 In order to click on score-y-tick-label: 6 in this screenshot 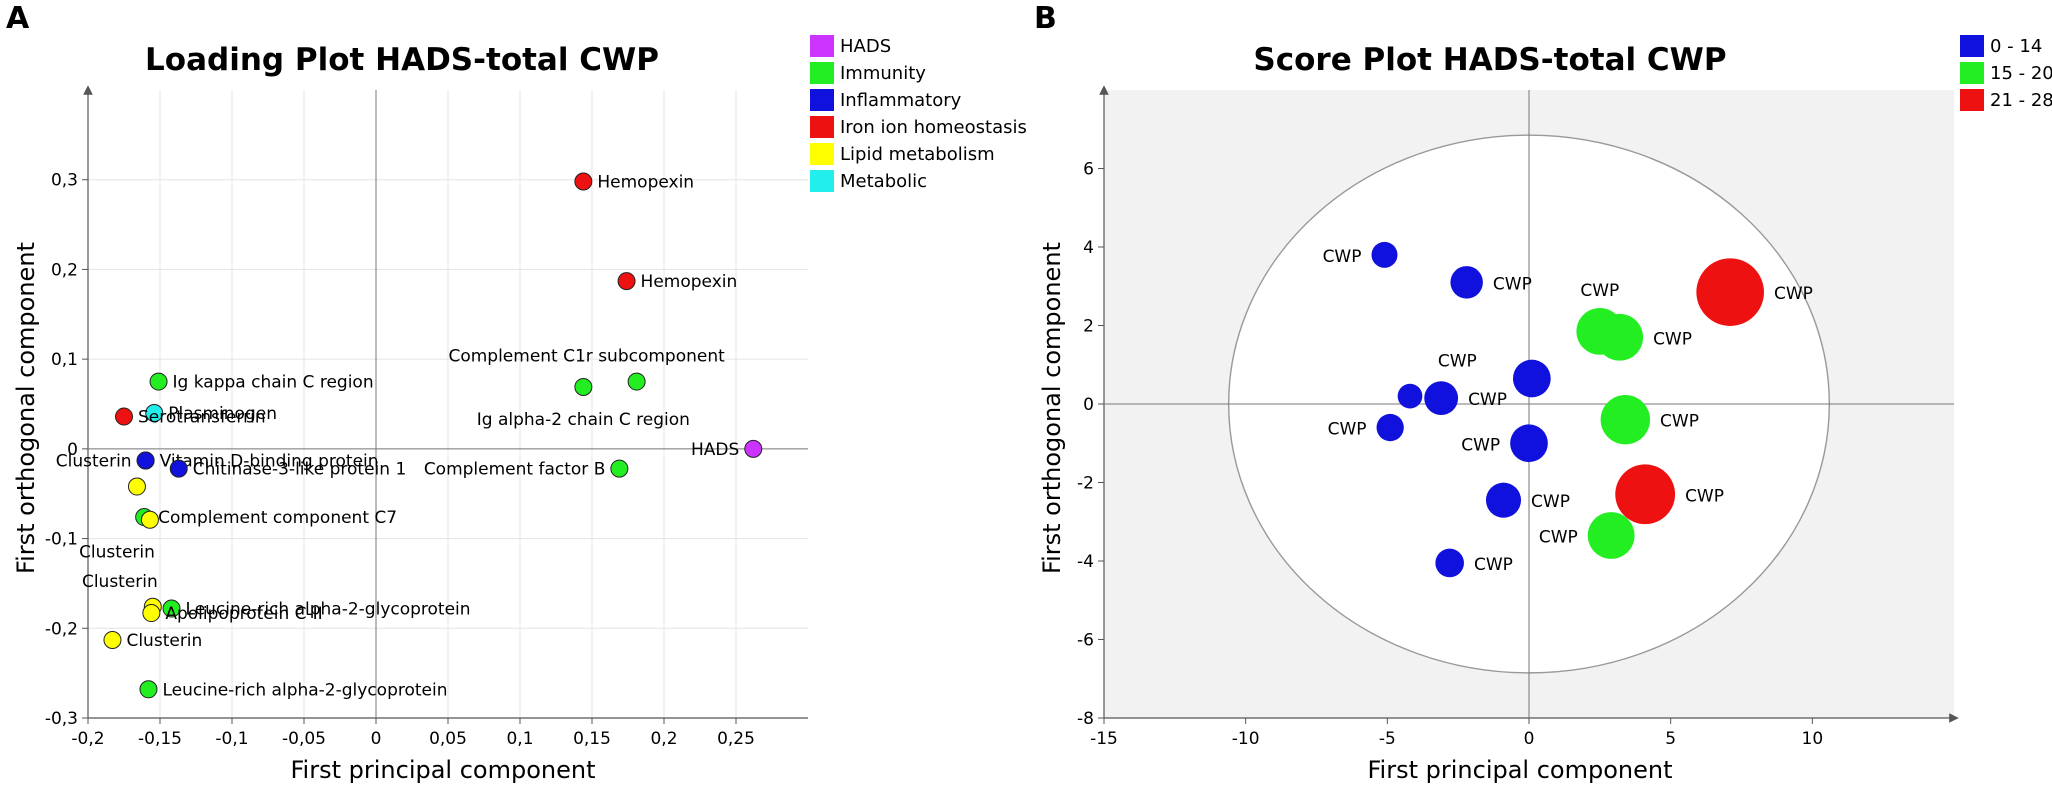, I will do `click(1088, 170)`.